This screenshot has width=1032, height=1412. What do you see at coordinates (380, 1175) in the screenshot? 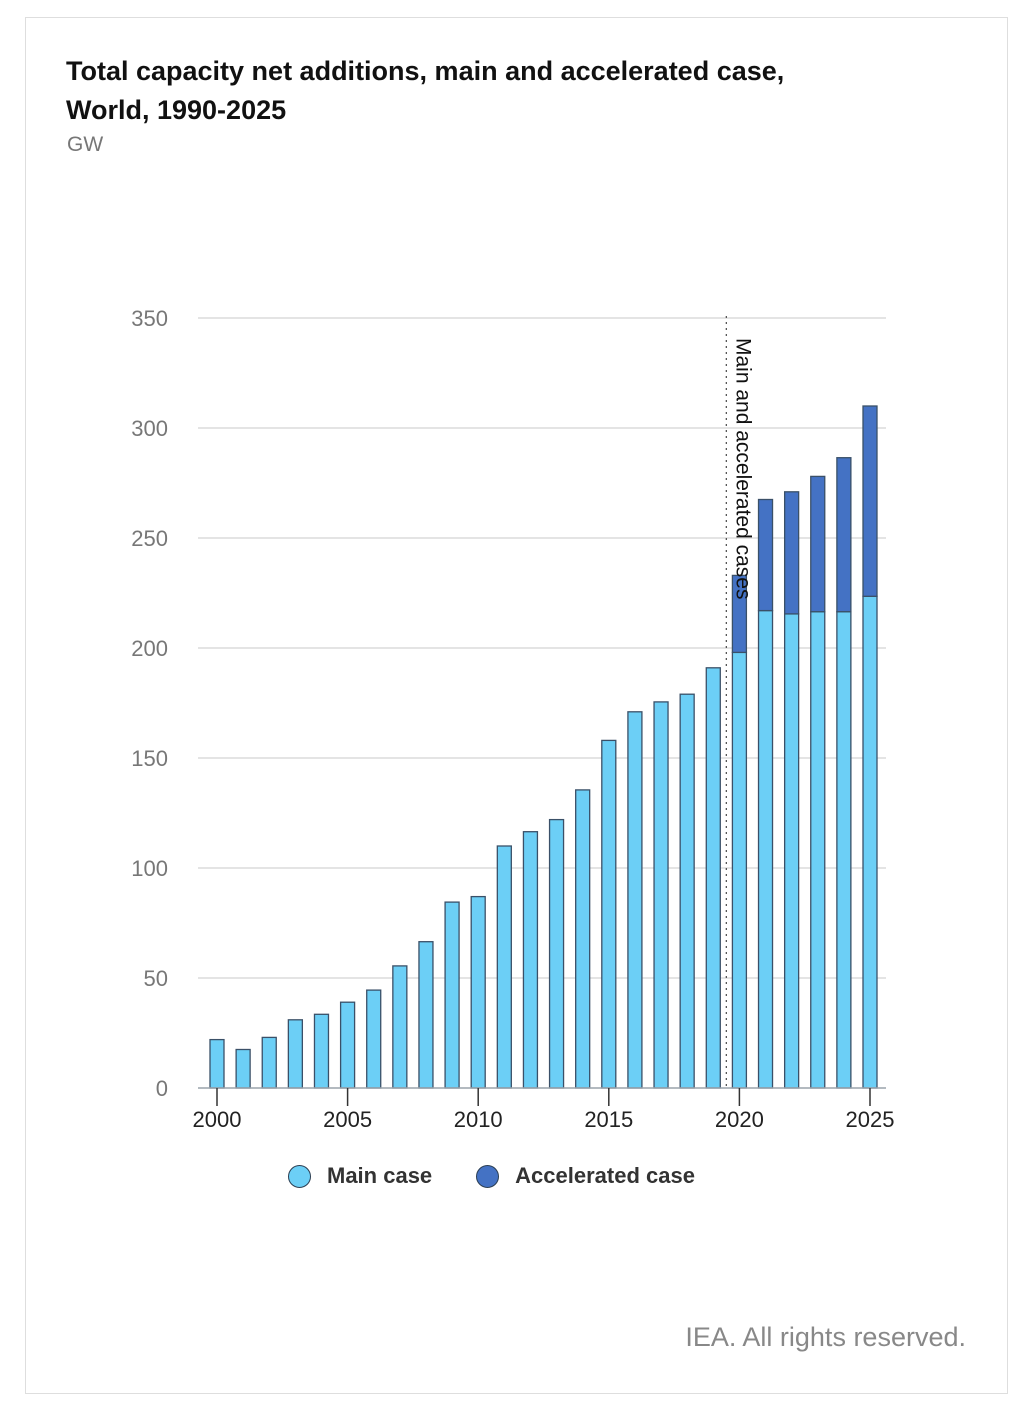
I see `legend-label-main-case: Main case` at bounding box center [380, 1175].